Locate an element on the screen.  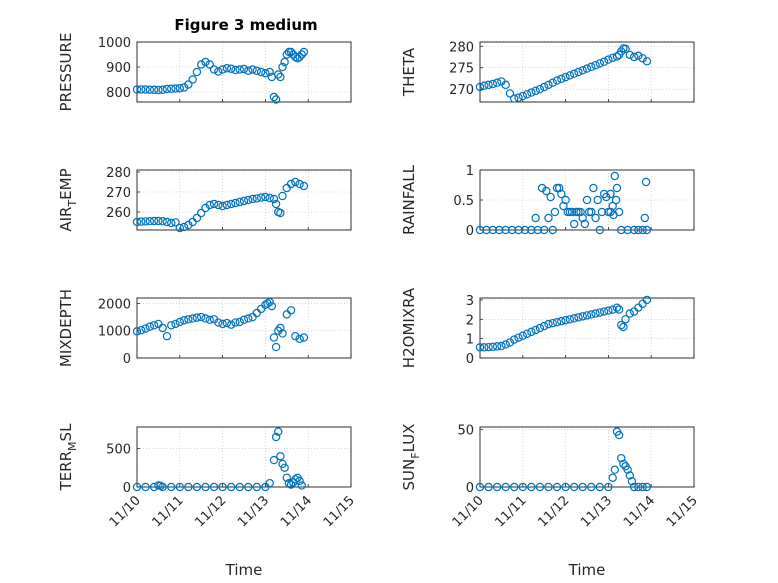
y-tick-label: 900 is located at coordinates (118, 68).